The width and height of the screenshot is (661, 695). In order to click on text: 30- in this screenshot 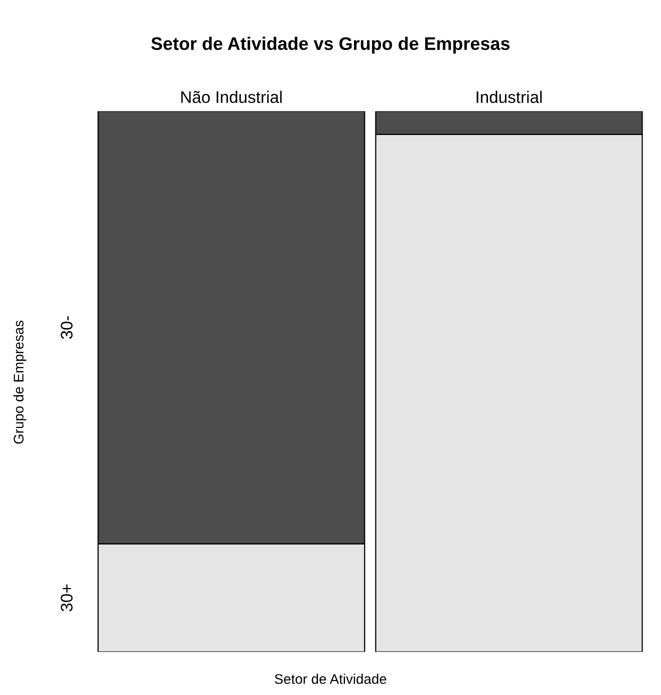, I will do `click(66, 327)`.